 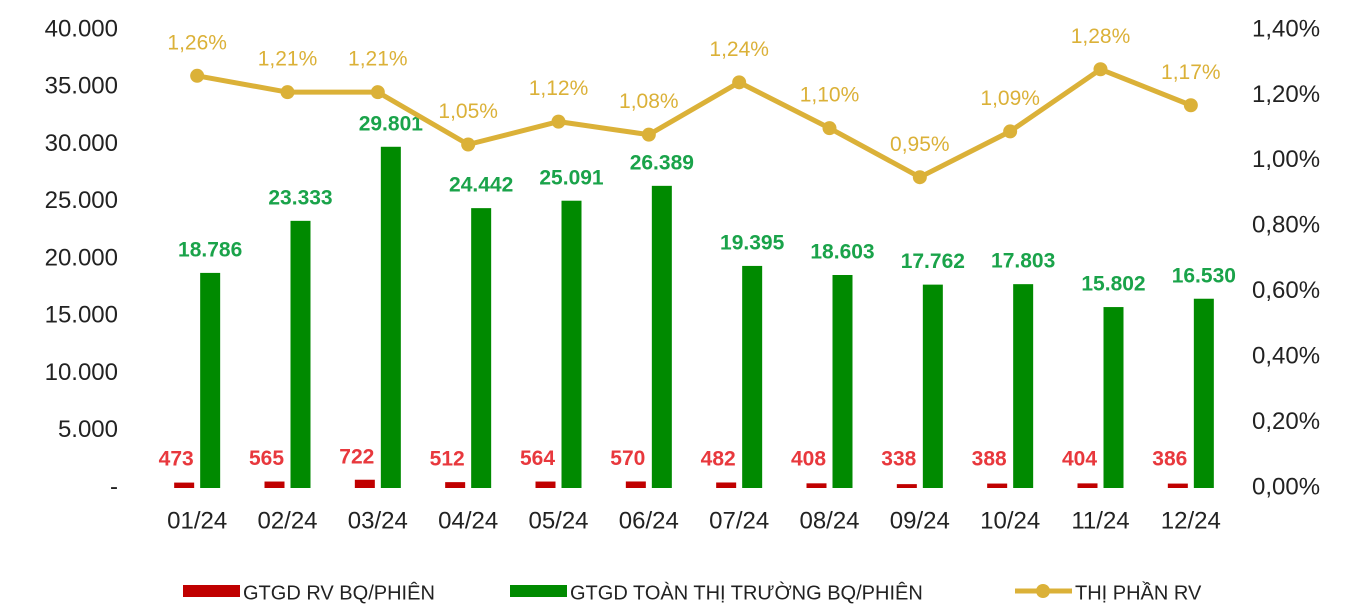 I want to click on legend-label: GTGD RV BQ/PHIÊN, so click(x=339, y=592).